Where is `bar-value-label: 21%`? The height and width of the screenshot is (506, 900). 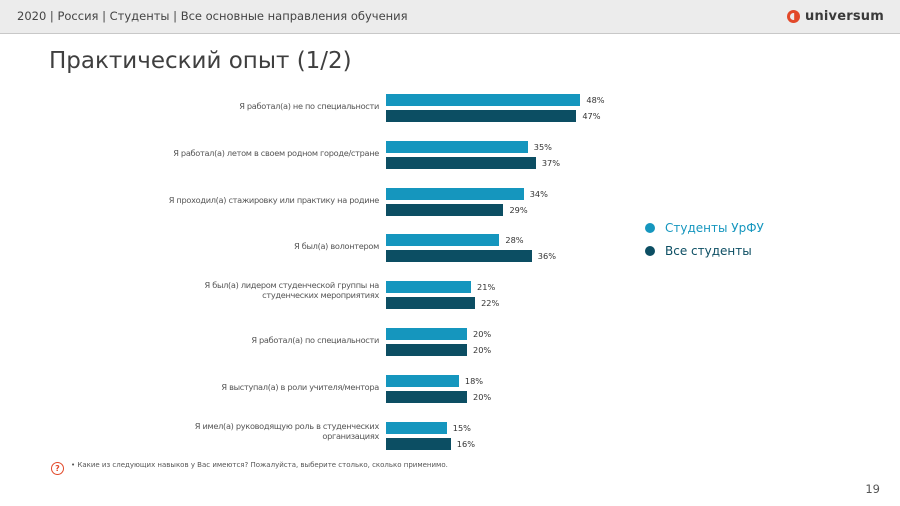 bar-value-label: 21% is located at coordinates (486, 287).